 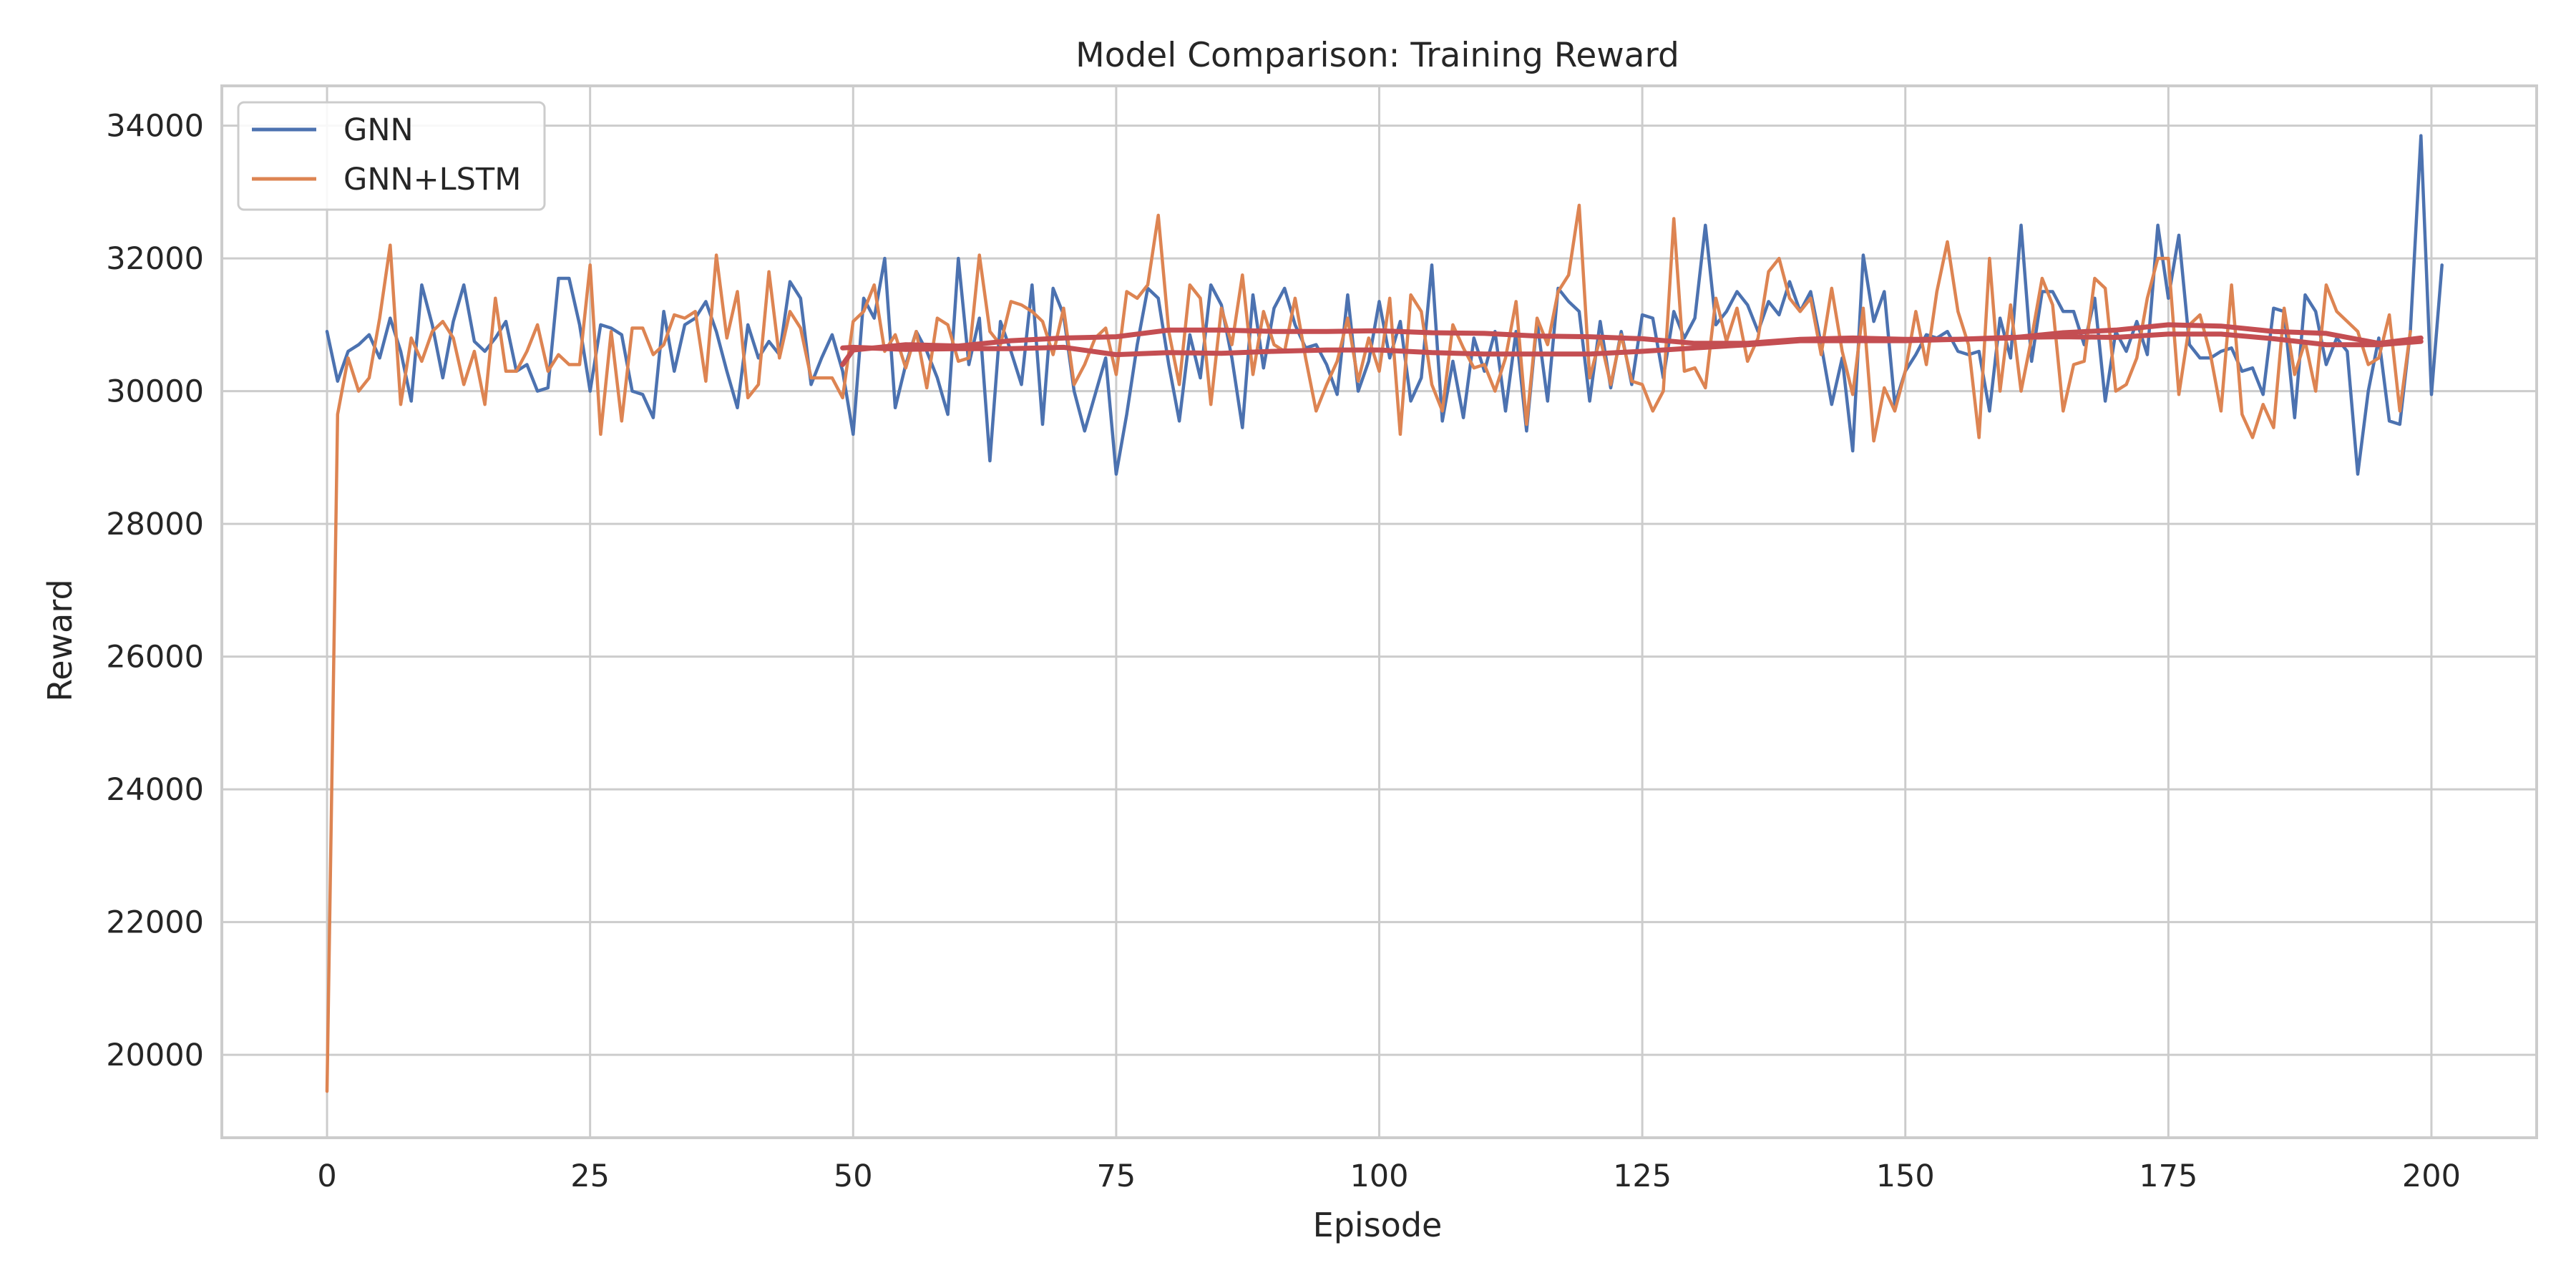 What do you see at coordinates (853, 1176) in the screenshot?
I see `x-tick-label: 50` at bounding box center [853, 1176].